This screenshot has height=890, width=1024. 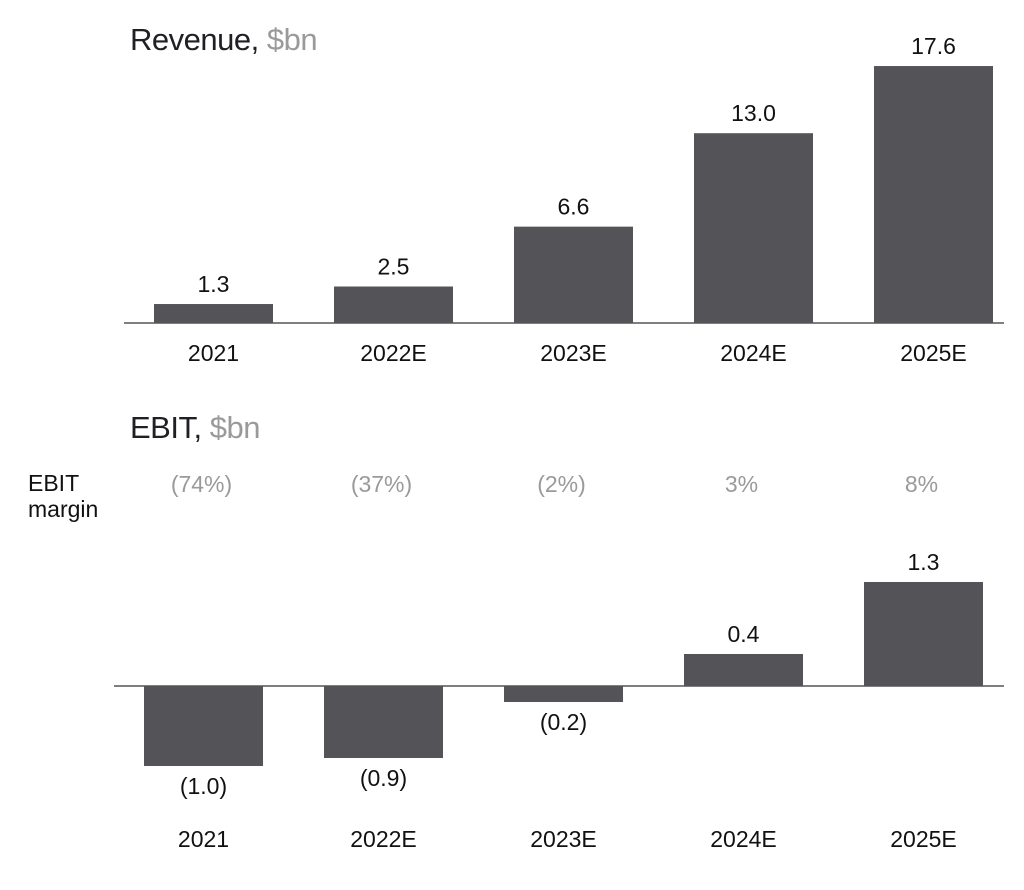 What do you see at coordinates (563, 839) in the screenshot?
I see `ebit-tick-2023E: 2023E` at bounding box center [563, 839].